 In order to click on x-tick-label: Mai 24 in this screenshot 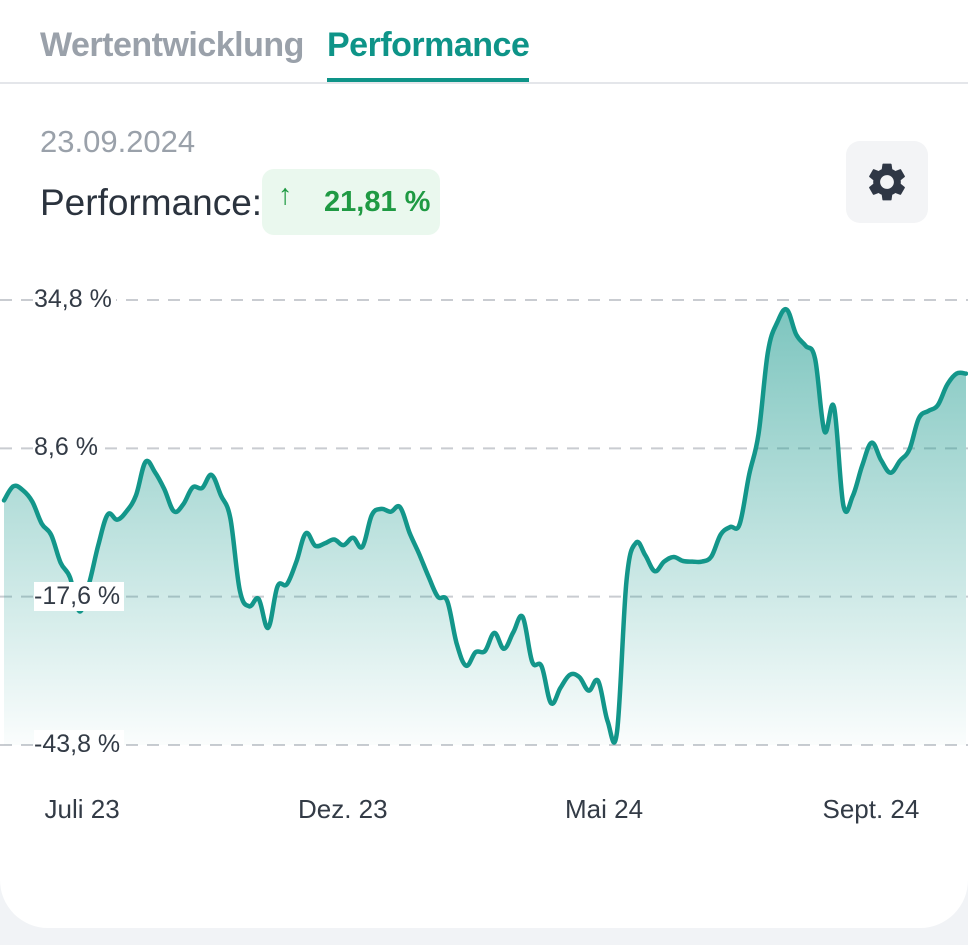, I will do `click(604, 809)`.